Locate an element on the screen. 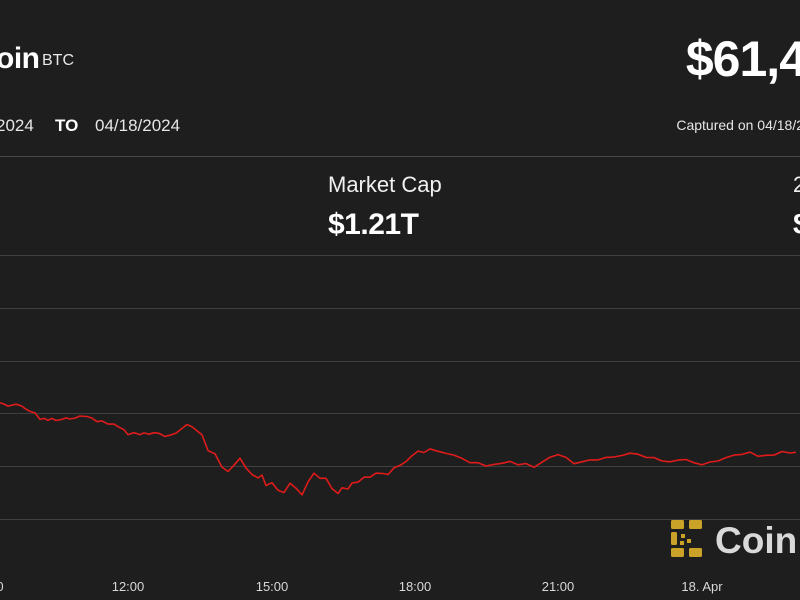 Image resolution: width=800 pixels, height=600 pixels. x-tick-label: 18. Apr is located at coordinates (702, 586).